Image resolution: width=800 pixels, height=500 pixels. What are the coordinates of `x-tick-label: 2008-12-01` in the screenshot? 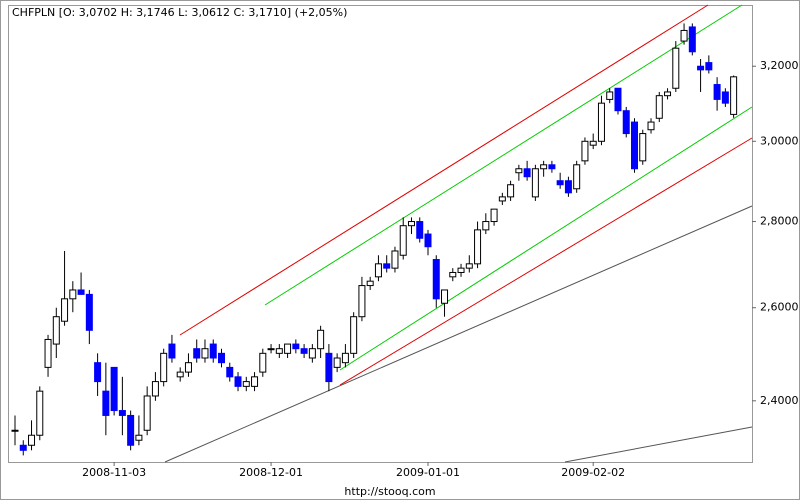 It's located at (271, 472).